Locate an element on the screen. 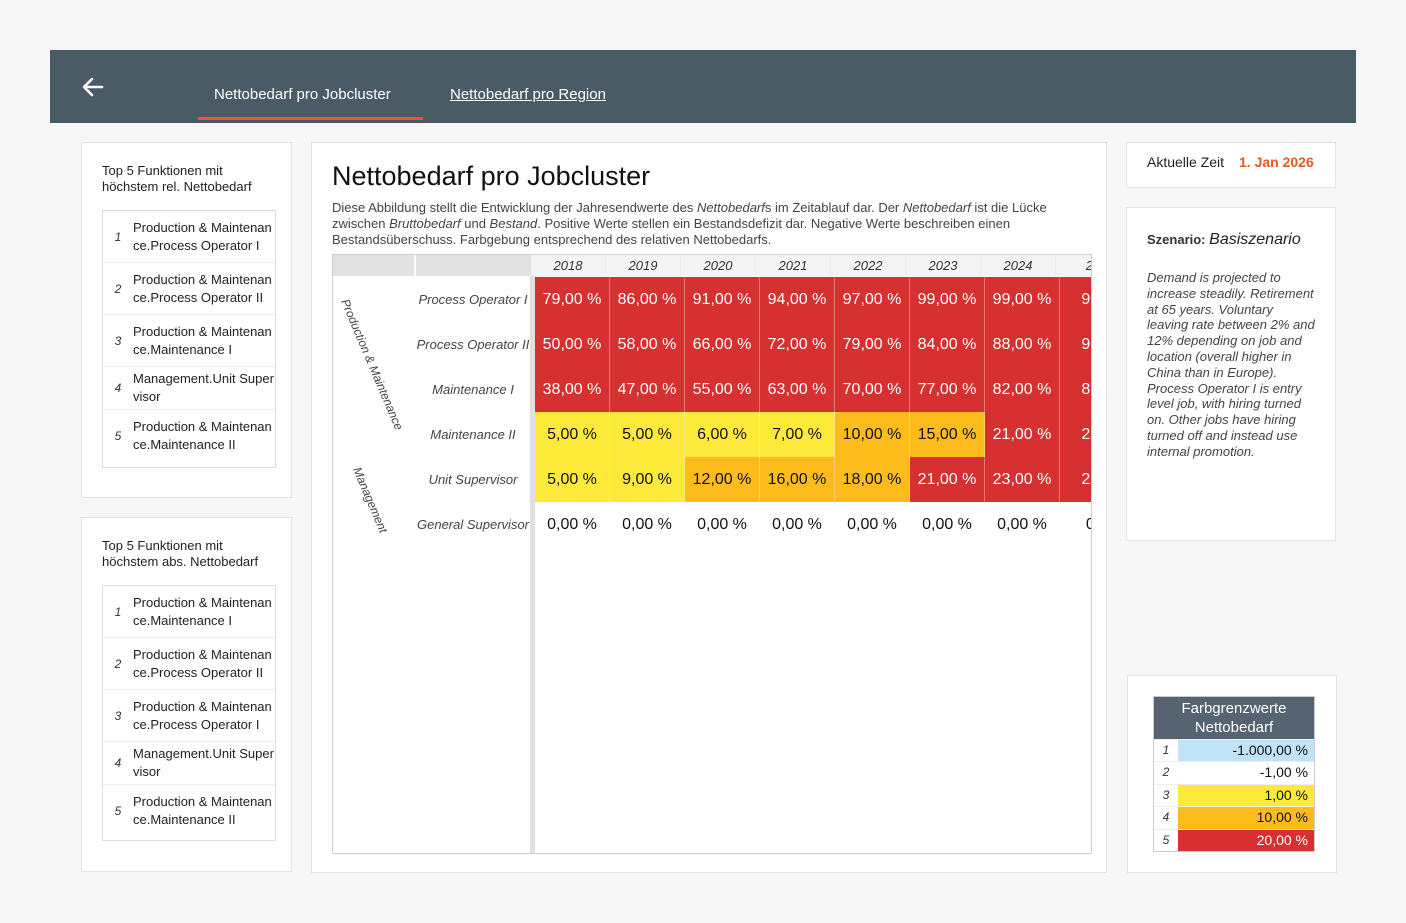 This screenshot has height=923, width=1406. page-title: Nettobedarf pro Jobcluster is located at coordinates (491, 176).